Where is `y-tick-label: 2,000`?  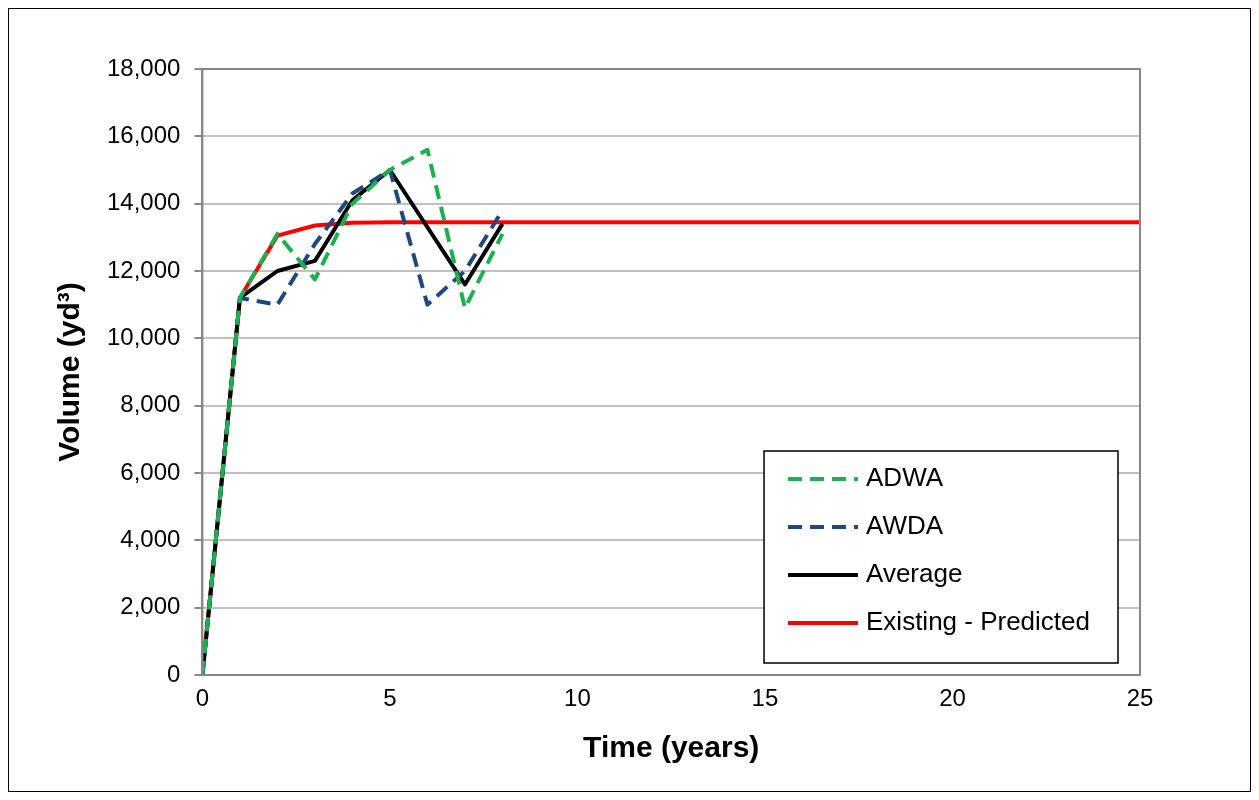 y-tick-label: 2,000 is located at coordinates (150, 606).